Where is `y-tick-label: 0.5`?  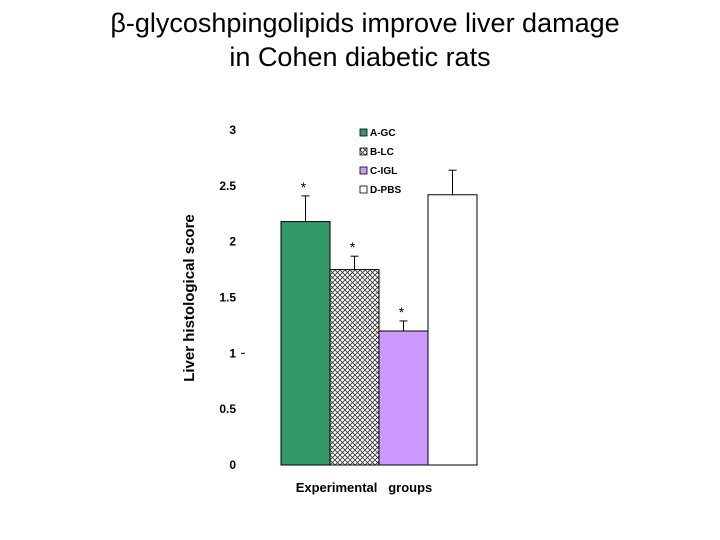 y-tick-label: 0.5 is located at coordinates (227, 409).